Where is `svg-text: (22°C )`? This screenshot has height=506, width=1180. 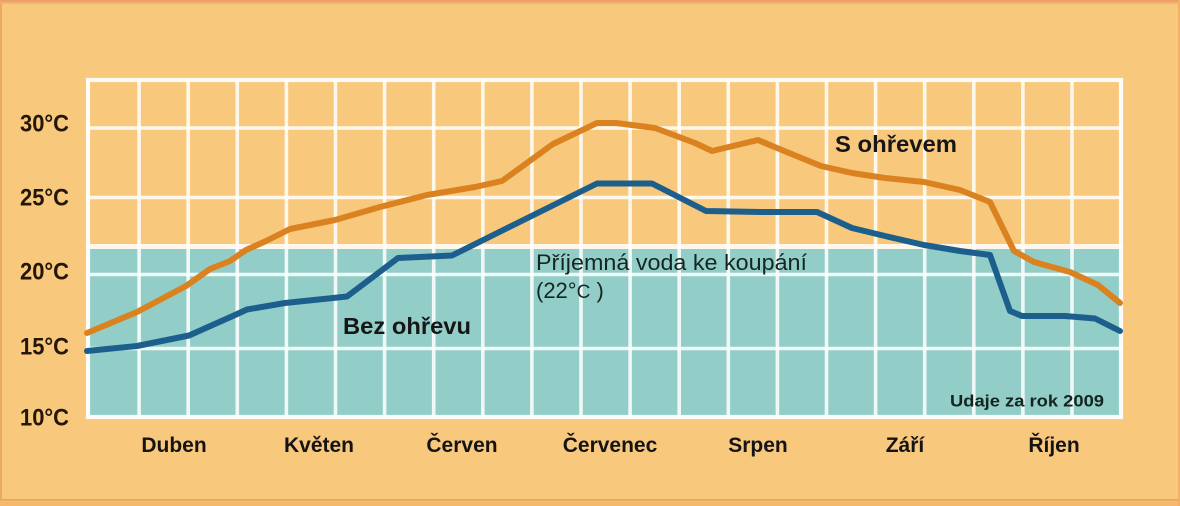
svg-text: (22°C ) is located at coordinates (570, 290).